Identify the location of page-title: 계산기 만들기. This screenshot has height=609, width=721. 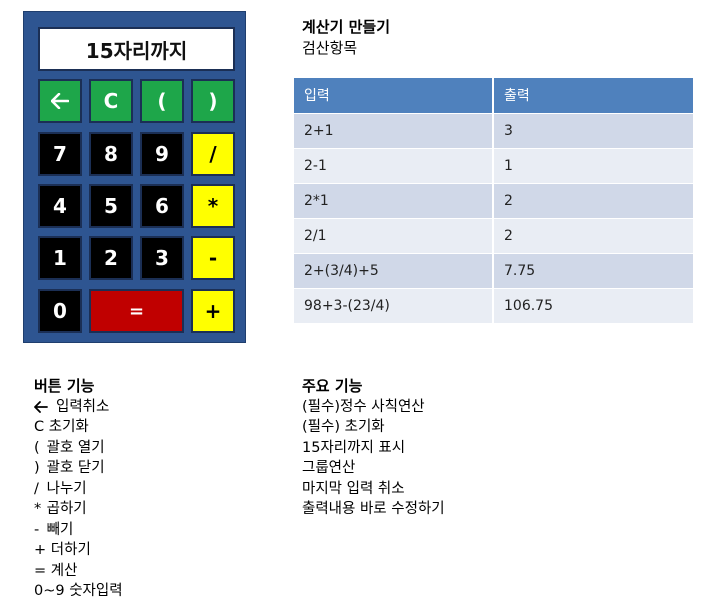
(346, 27).